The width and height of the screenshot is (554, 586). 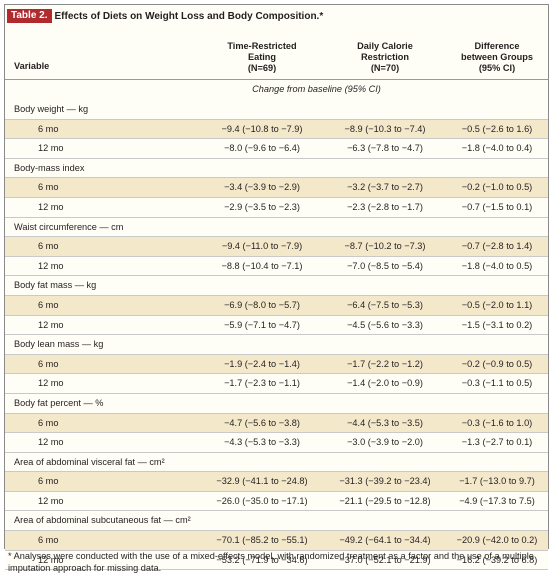 I want to click on cell-difference: −0.7 (−1.5 to 0.1), so click(x=497, y=206).